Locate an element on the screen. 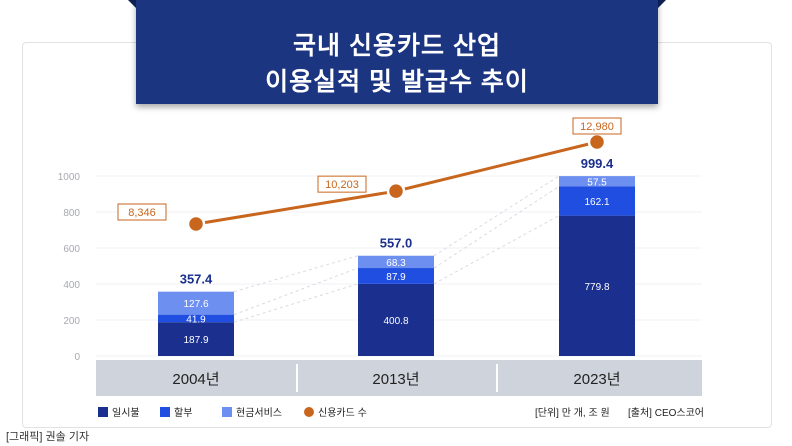 The image size is (792, 446). chart-title-line2: 이용실적 및 발급수 추이 is located at coordinates (397, 82).